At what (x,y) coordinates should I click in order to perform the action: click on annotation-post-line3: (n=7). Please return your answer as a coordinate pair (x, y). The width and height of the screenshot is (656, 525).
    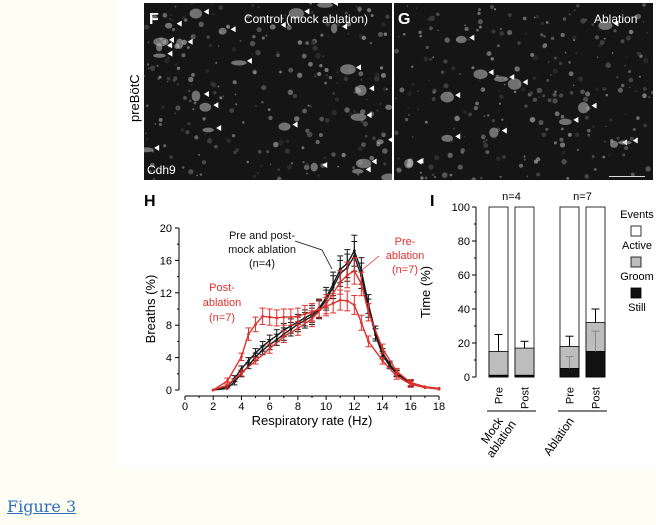
    Looking at the image, I should click on (222, 318).